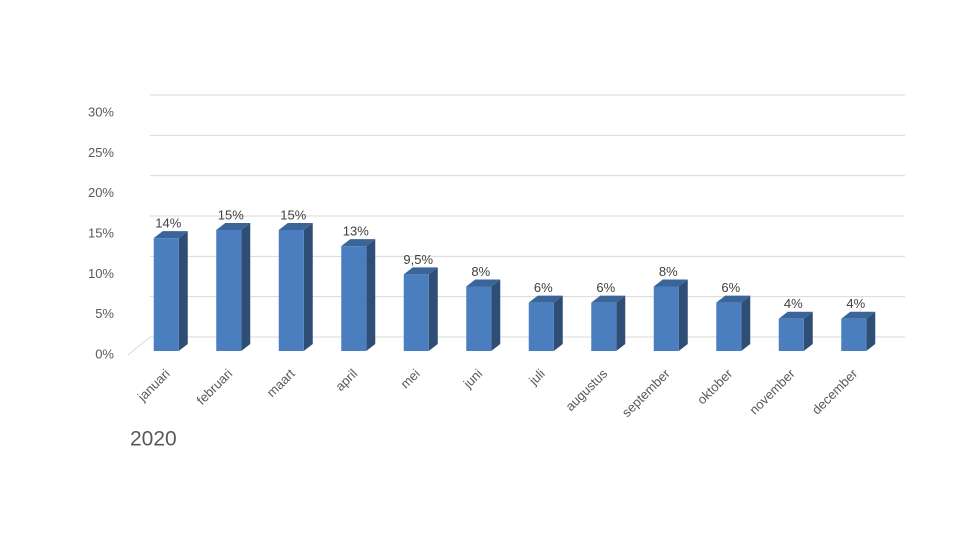 Image resolution: width=960 pixels, height=558 pixels. I want to click on y-tick-label: 10%, so click(101, 273).